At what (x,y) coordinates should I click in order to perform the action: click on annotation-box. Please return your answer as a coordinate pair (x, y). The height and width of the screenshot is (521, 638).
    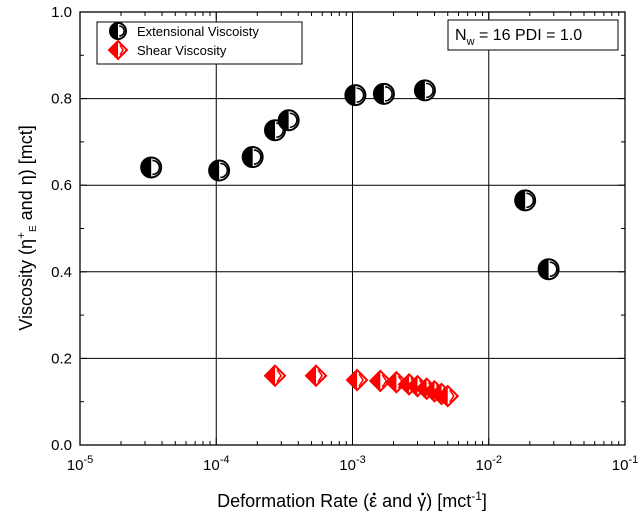
    Looking at the image, I should click on (533, 35).